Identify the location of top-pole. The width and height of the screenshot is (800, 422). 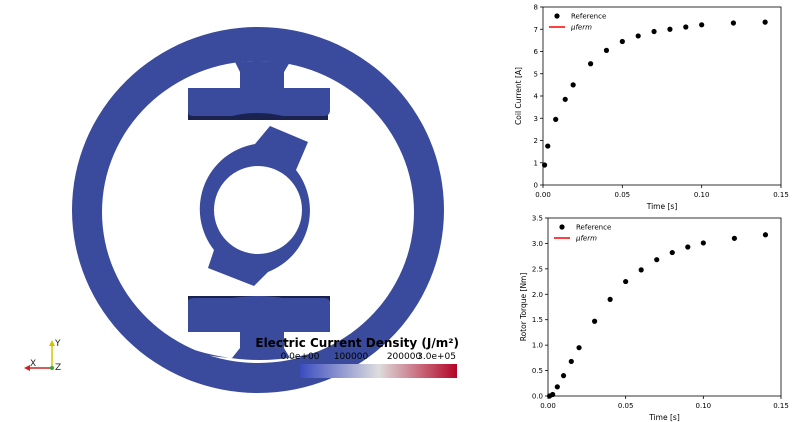
(259, 88).